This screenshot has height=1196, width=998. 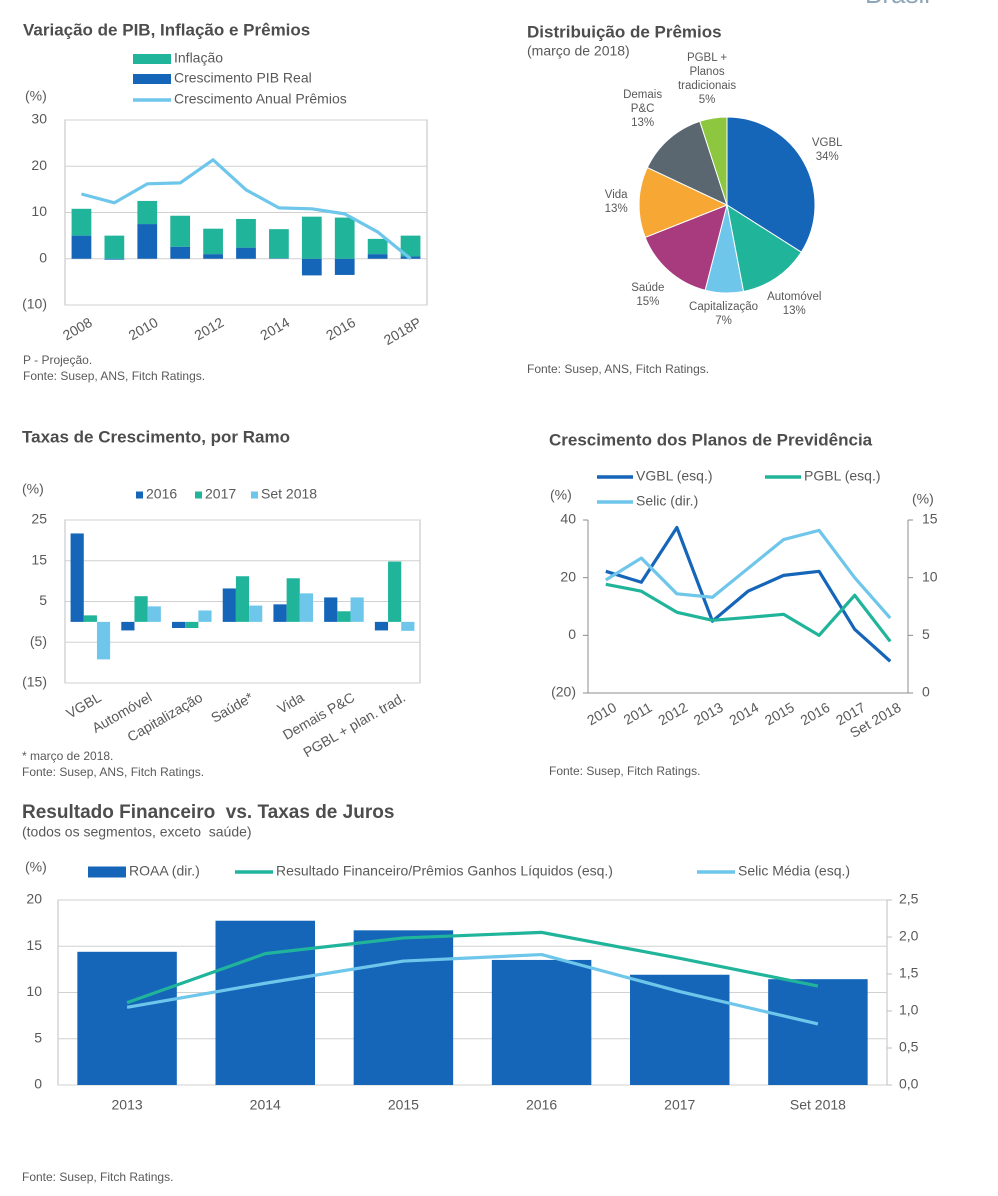 I want to click on y-tick-label: 5, so click(x=38, y=1037).